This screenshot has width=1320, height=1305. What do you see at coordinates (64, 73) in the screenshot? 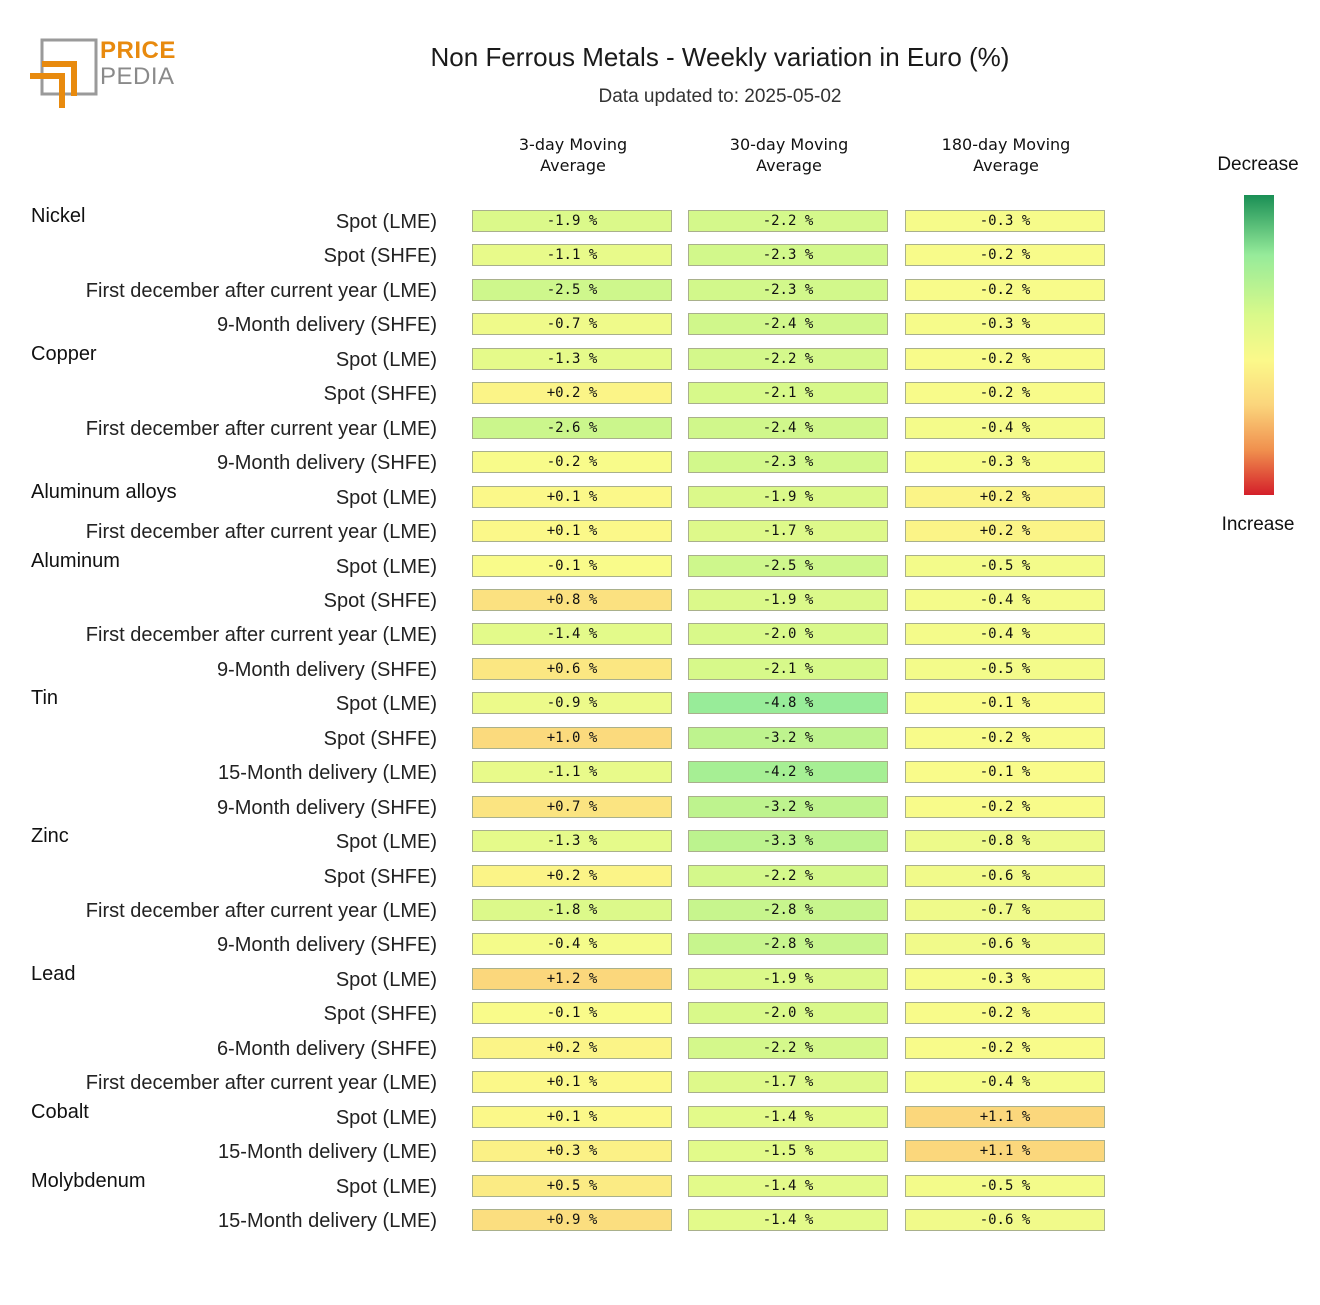
I see `pricepedia-logo` at bounding box center [64, 73].